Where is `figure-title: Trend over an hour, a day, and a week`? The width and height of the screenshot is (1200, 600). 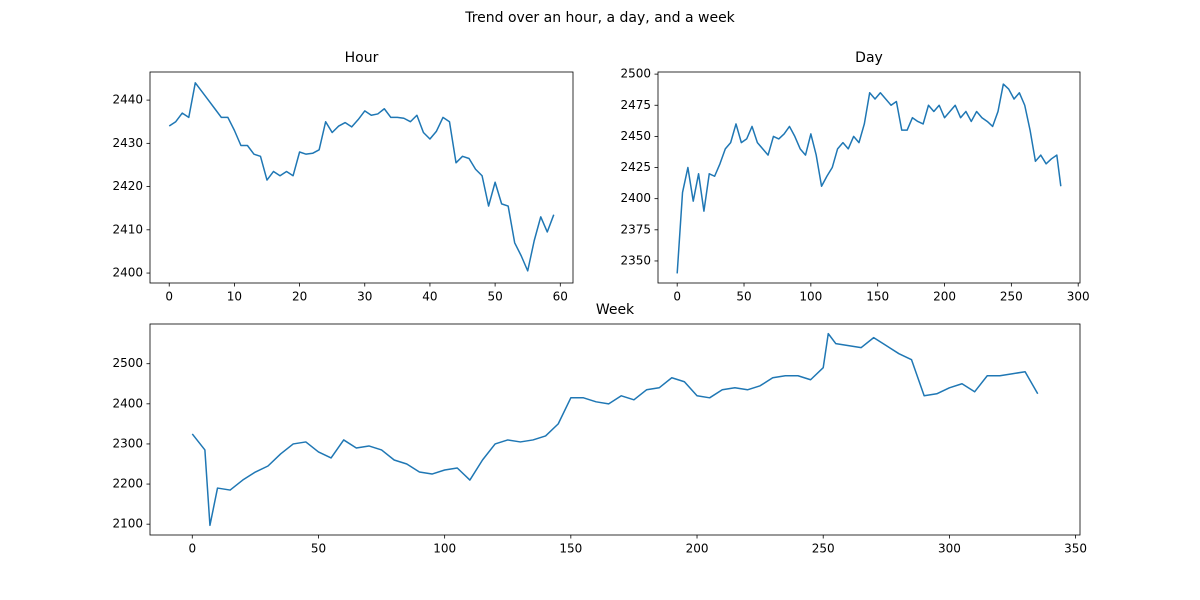 figure-title: Trend over an hour, a day, and a week is located at coordinates (599, 18).